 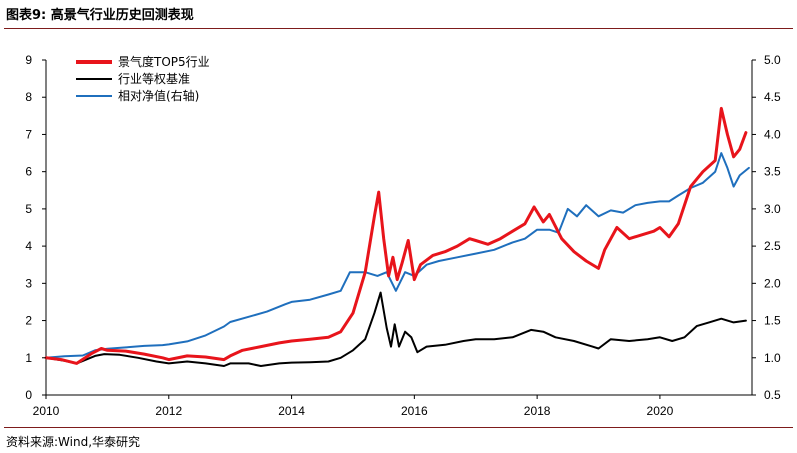 What do you see at coordinates (772, 283) in the screenshot?
I see `right-tick-label: 2.0` at bounding box center [772, 283].